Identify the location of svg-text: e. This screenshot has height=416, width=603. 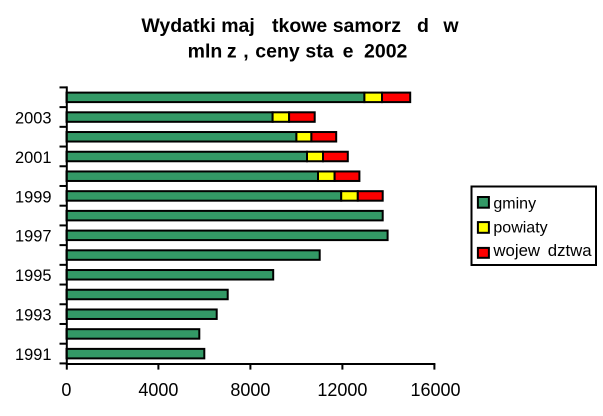
(348, 52).